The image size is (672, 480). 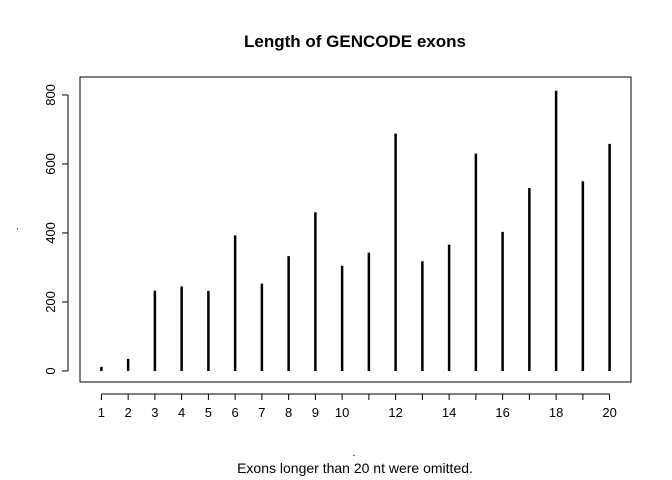 What do you see at coordinates (154, 412) in the screenshot?
I see `x-tick-label: 3` at bounding box center [154, 412].